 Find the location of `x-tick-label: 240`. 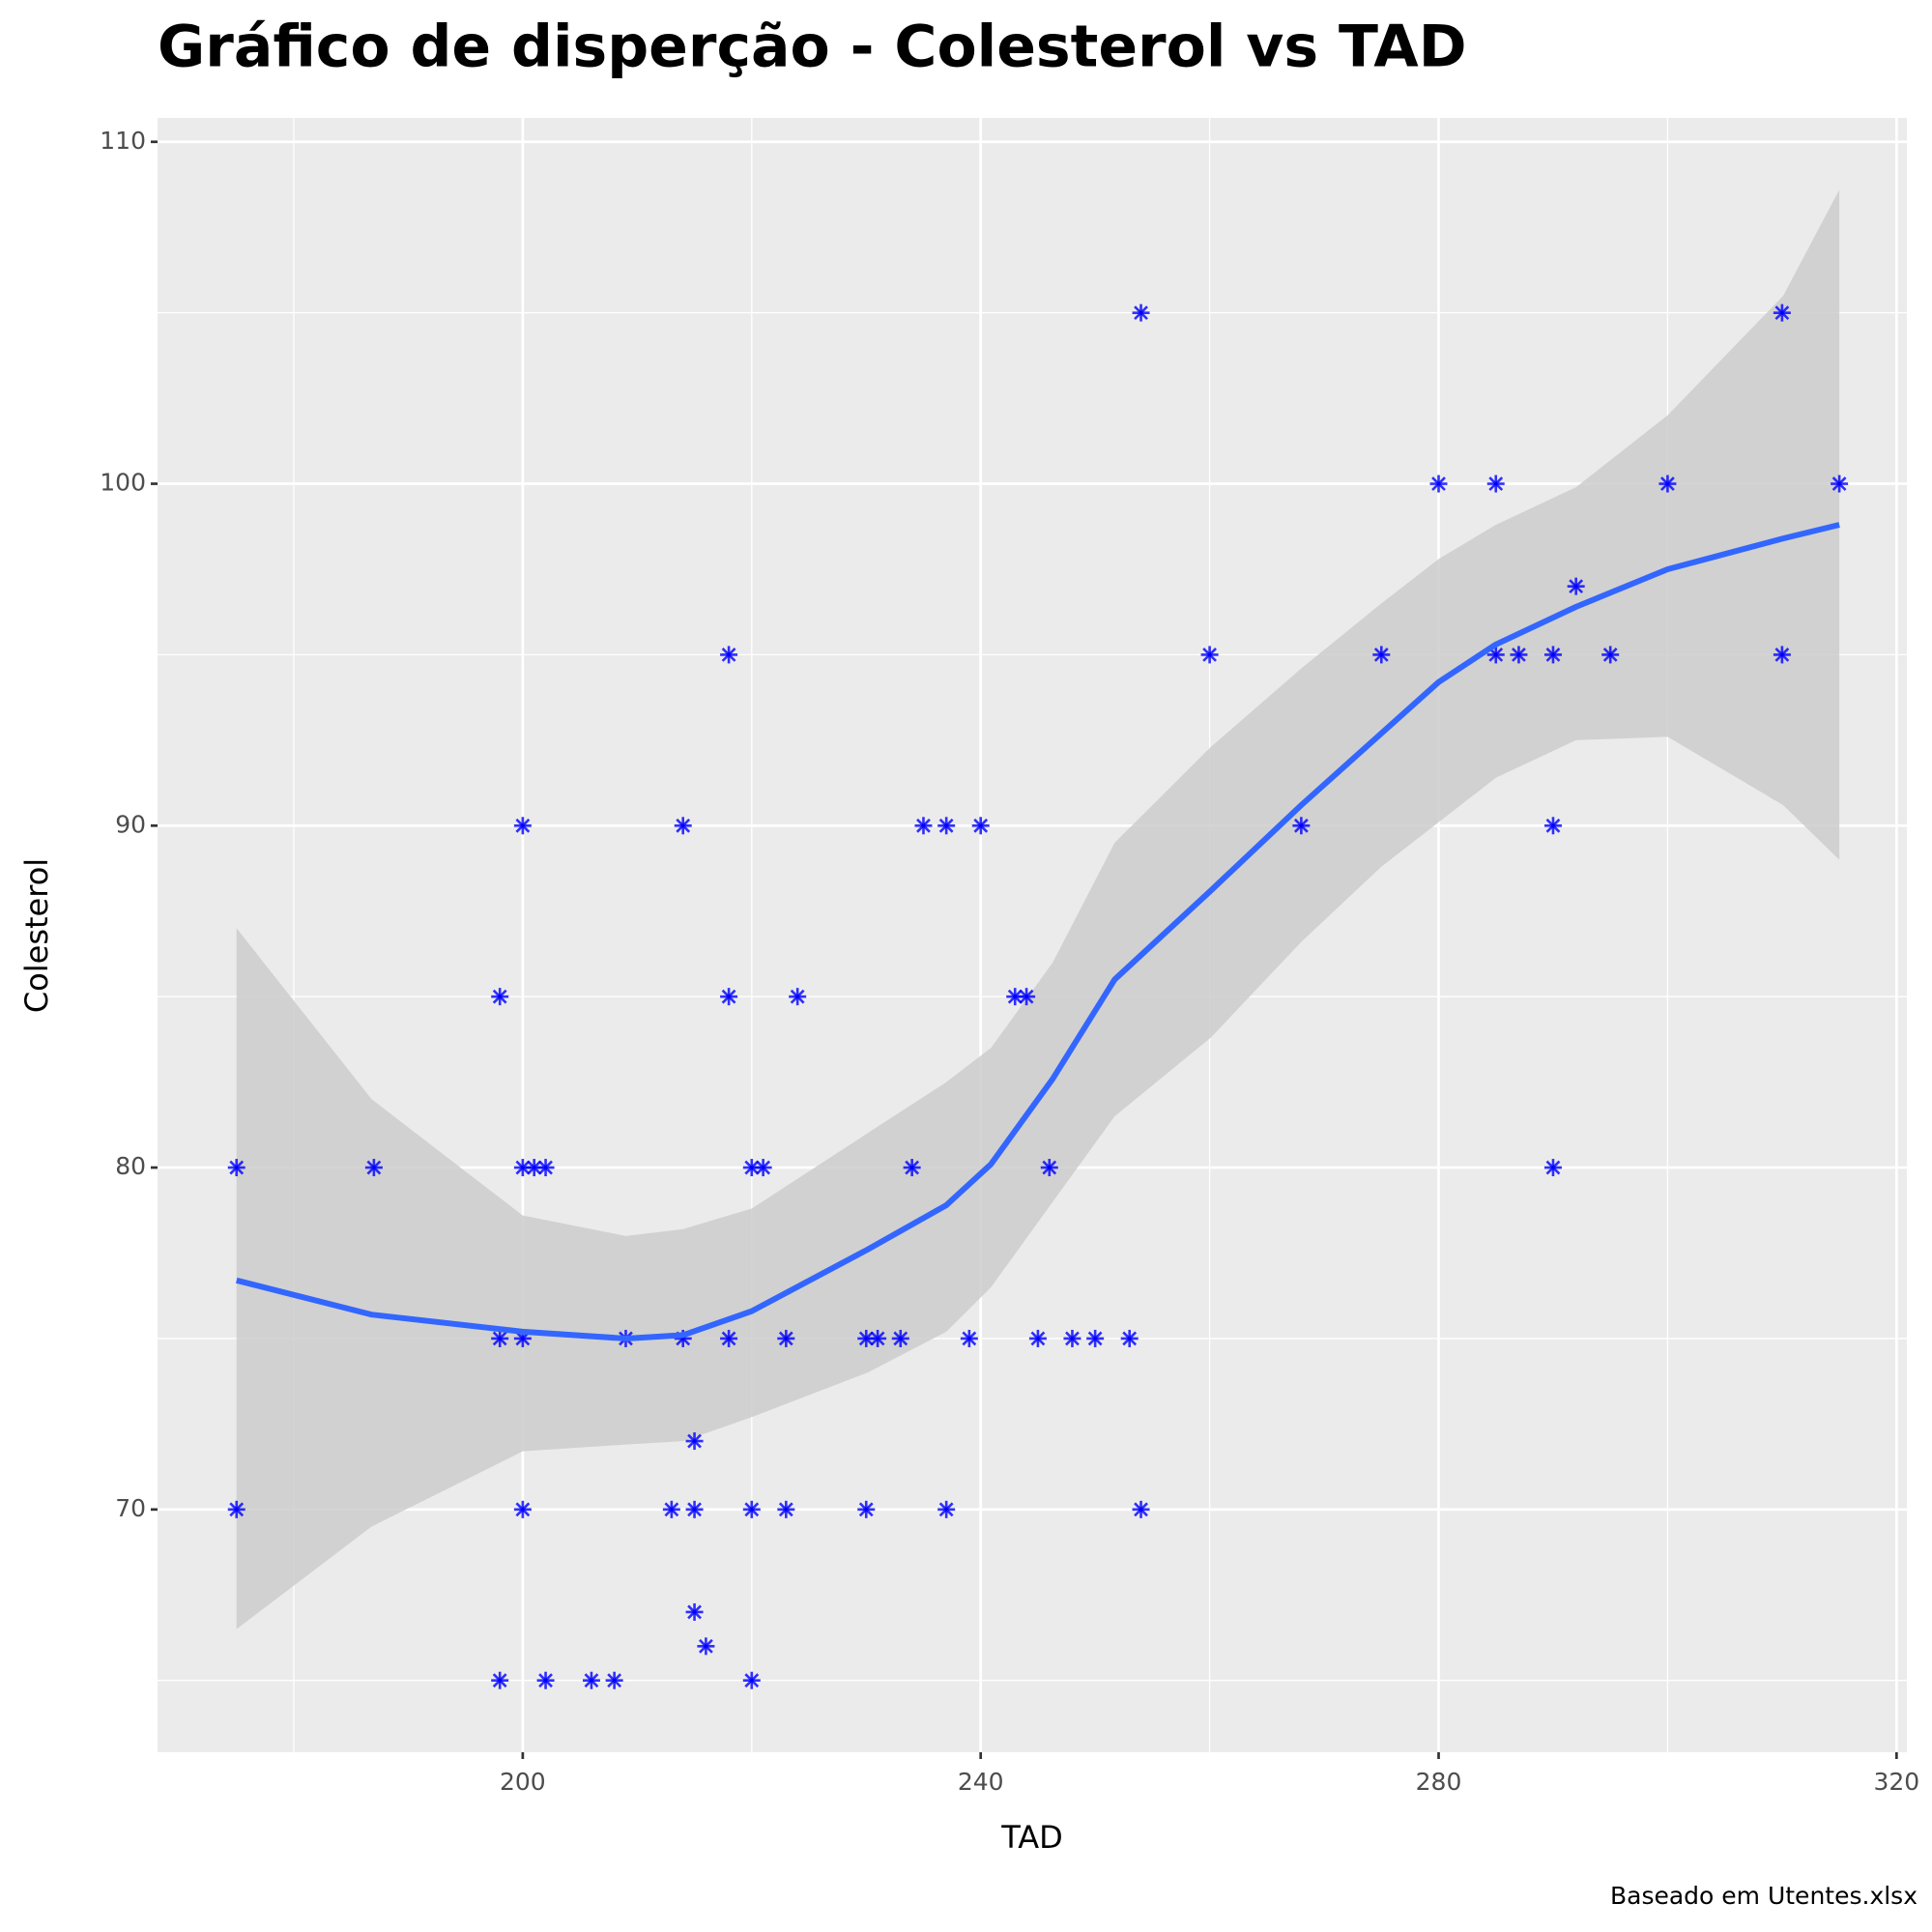

x-tick-label: 240 is located at coordinates (981, 1782).